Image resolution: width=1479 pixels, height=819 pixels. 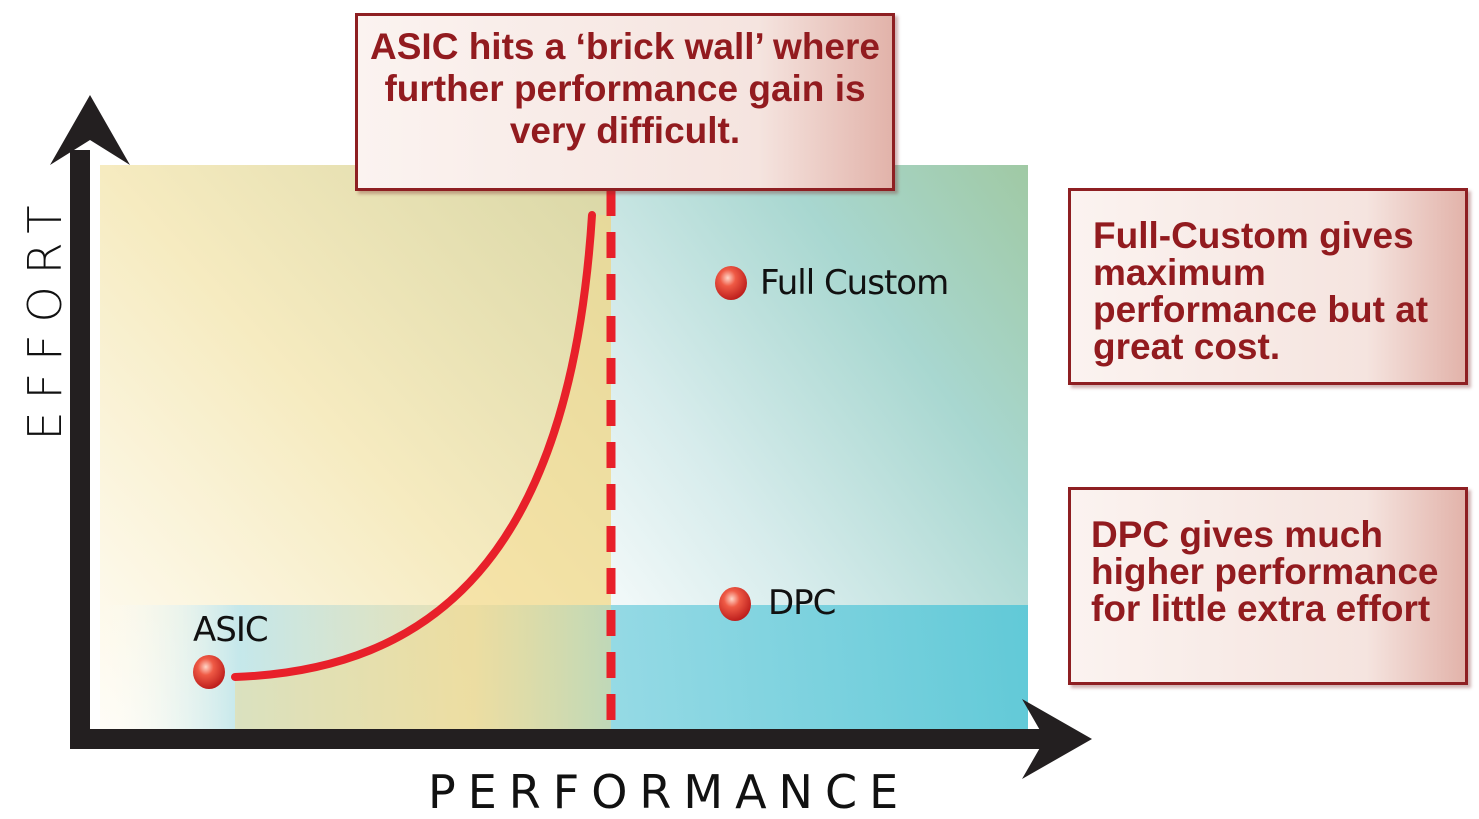 What do you see at coordinates (669, 792) in the screenshot?
I see `x-axis-label: PERFORMANCE` at bounding box center [669, 792].